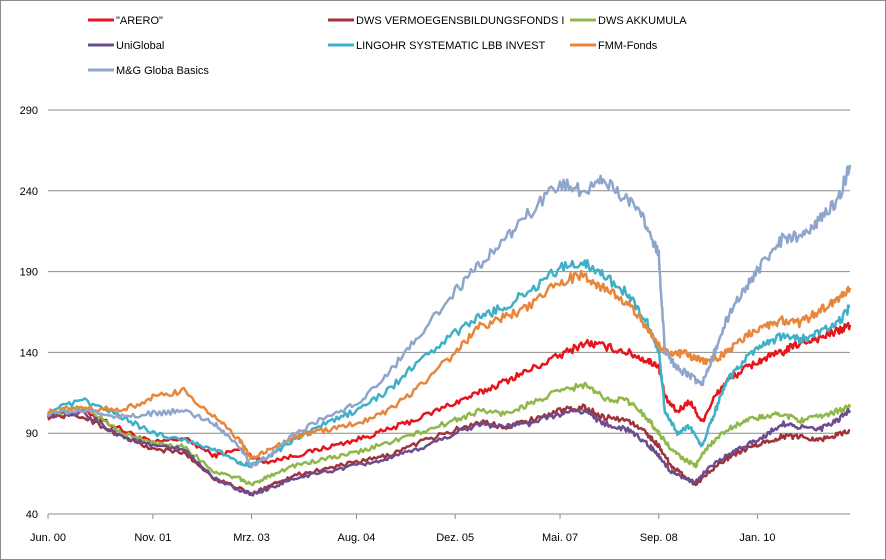 The height and width of the screenshot is (560, 886). Describe the element at coordinates (29, 192) in the screenshot. I see `y-tick-label: 240` at that location.